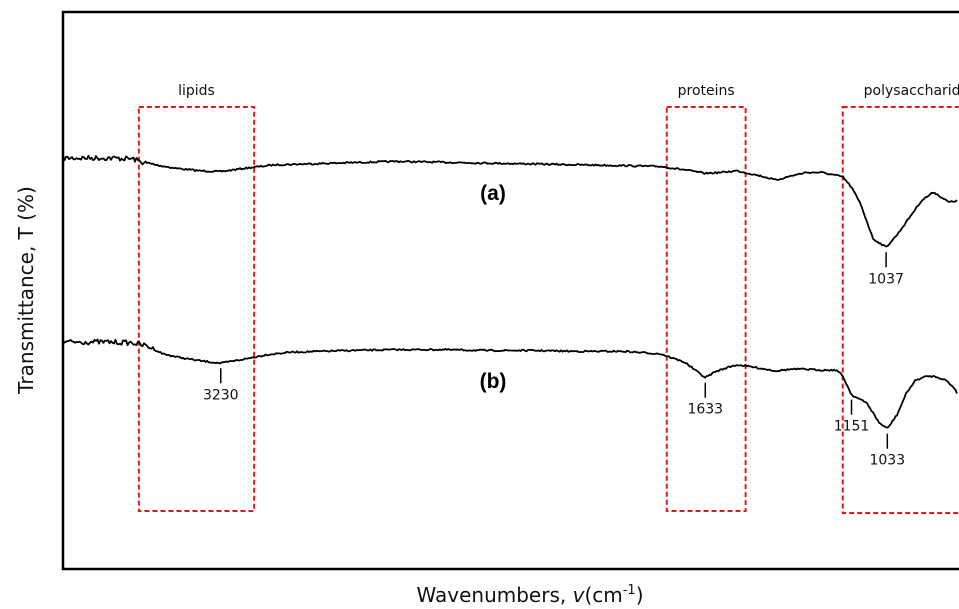  I want to click on x-axis-title-text: Wavenumbers,, so click(495, 595).